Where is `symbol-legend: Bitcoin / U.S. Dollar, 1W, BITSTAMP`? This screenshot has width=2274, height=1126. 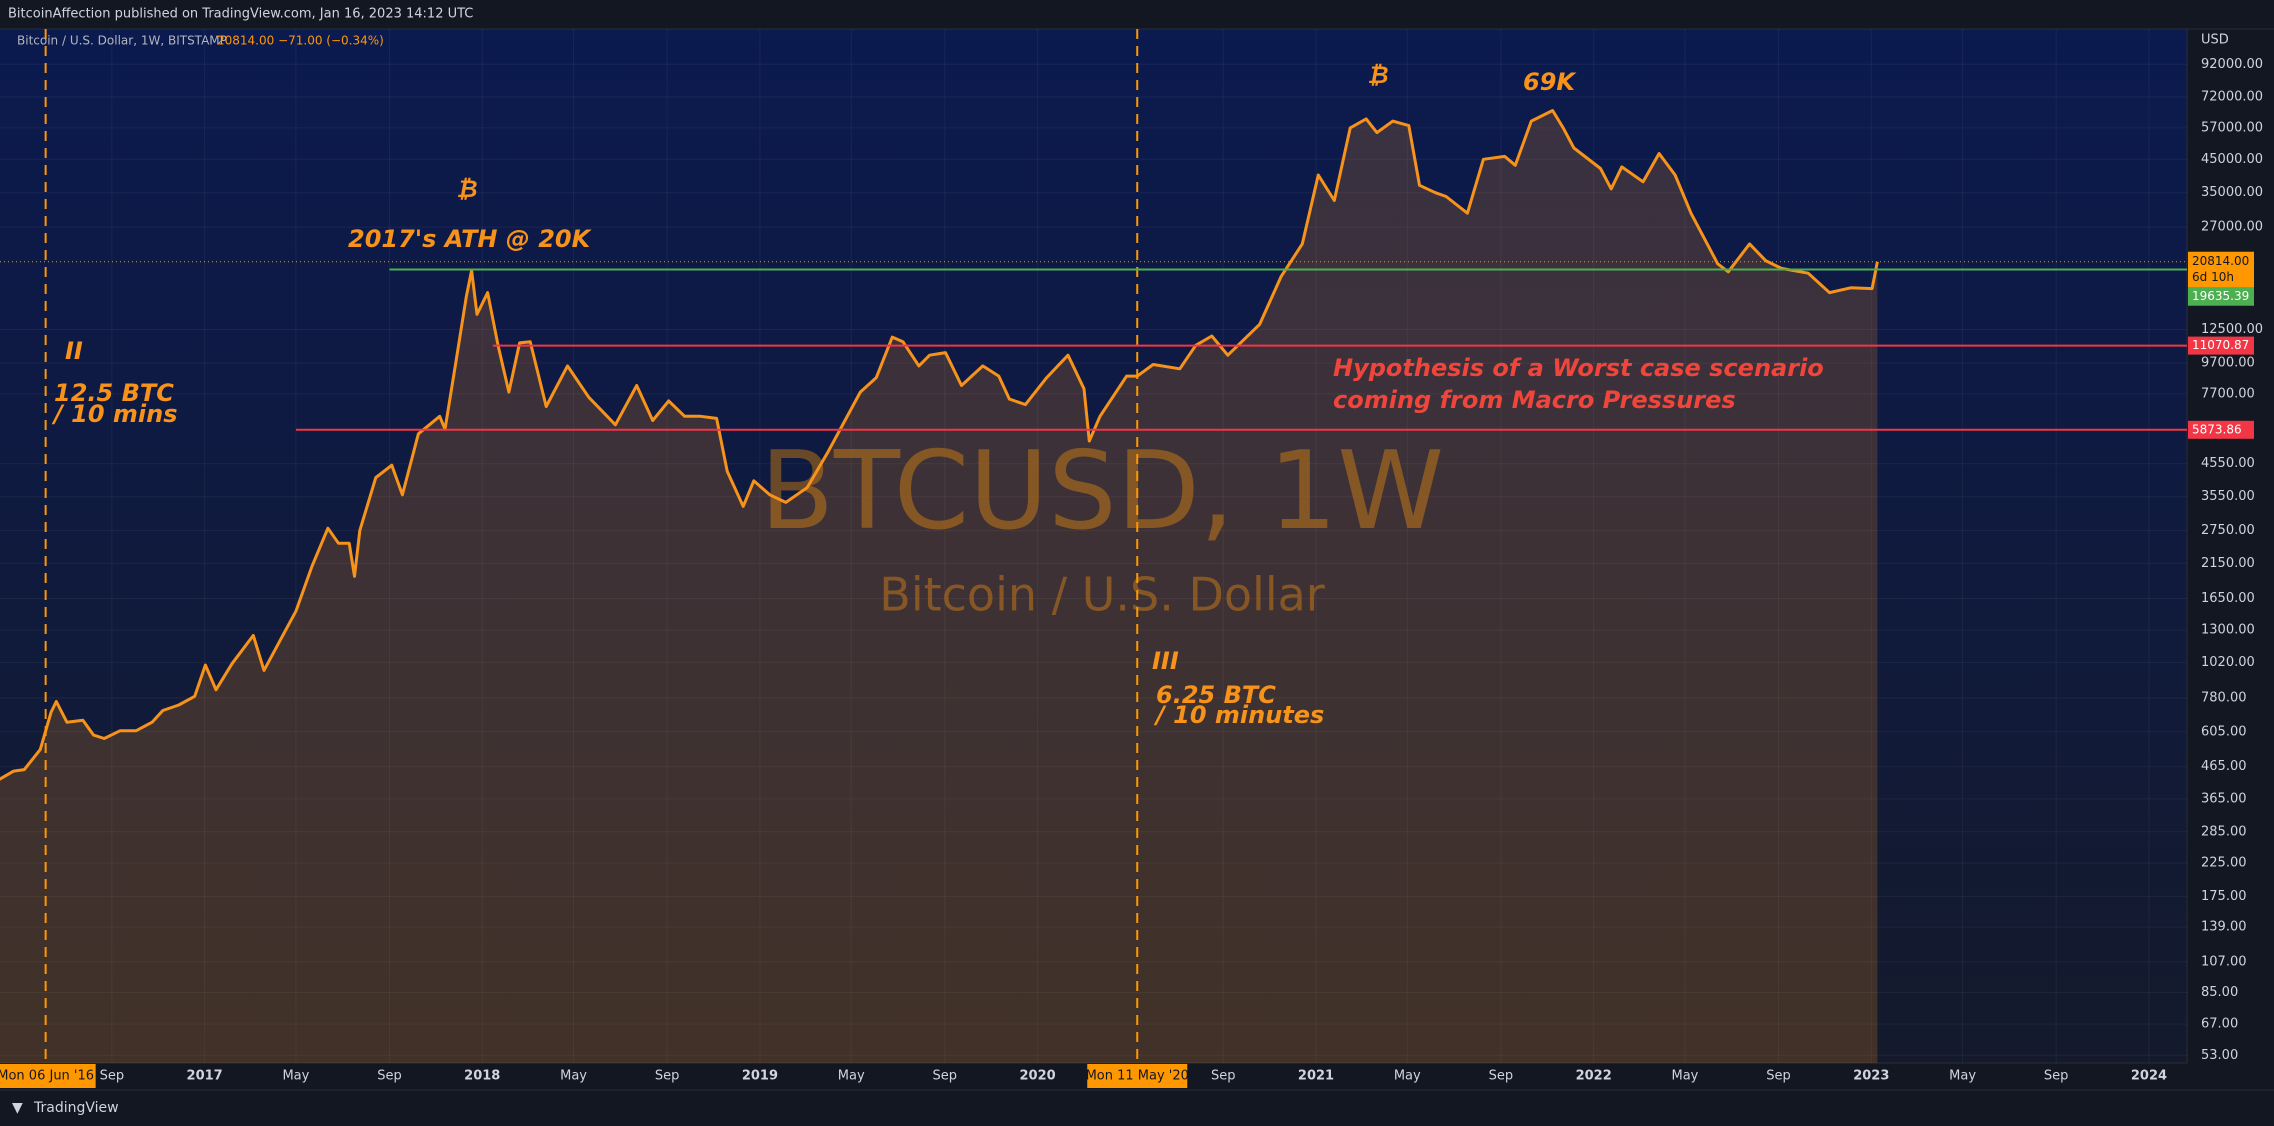 symbol-legend: Bitcoin / U.S. Dollar, 1W, BITSTAMP is located at coordinates (122, 41).